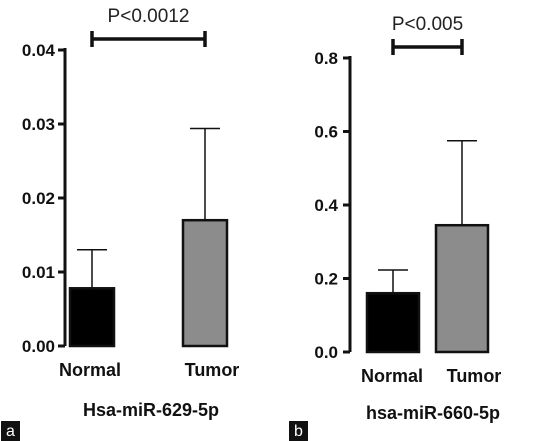 This screenshot has width=538, height=441. Describe the element at coordinates (326, 352) in the screenshot. I see `y-tick-label: 0.0` at that location.